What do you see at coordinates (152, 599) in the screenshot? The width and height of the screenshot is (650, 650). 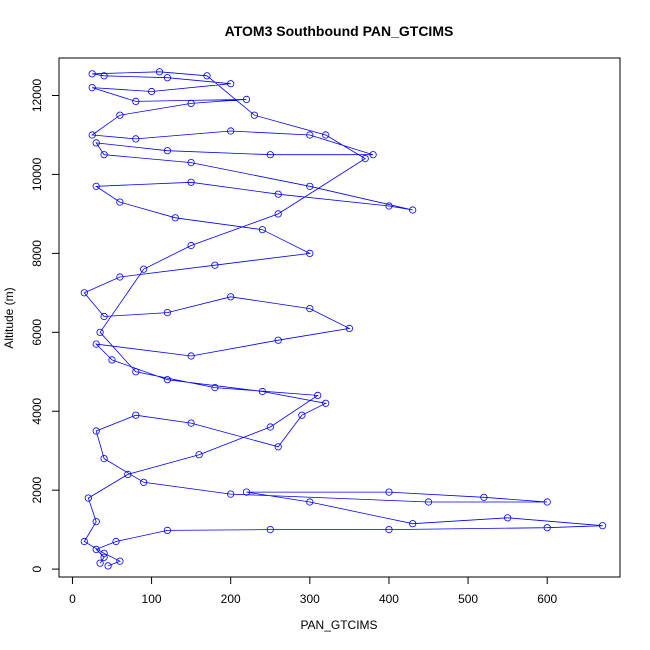 I see `x-tick-label: 100` at bounding box center [152, 599].